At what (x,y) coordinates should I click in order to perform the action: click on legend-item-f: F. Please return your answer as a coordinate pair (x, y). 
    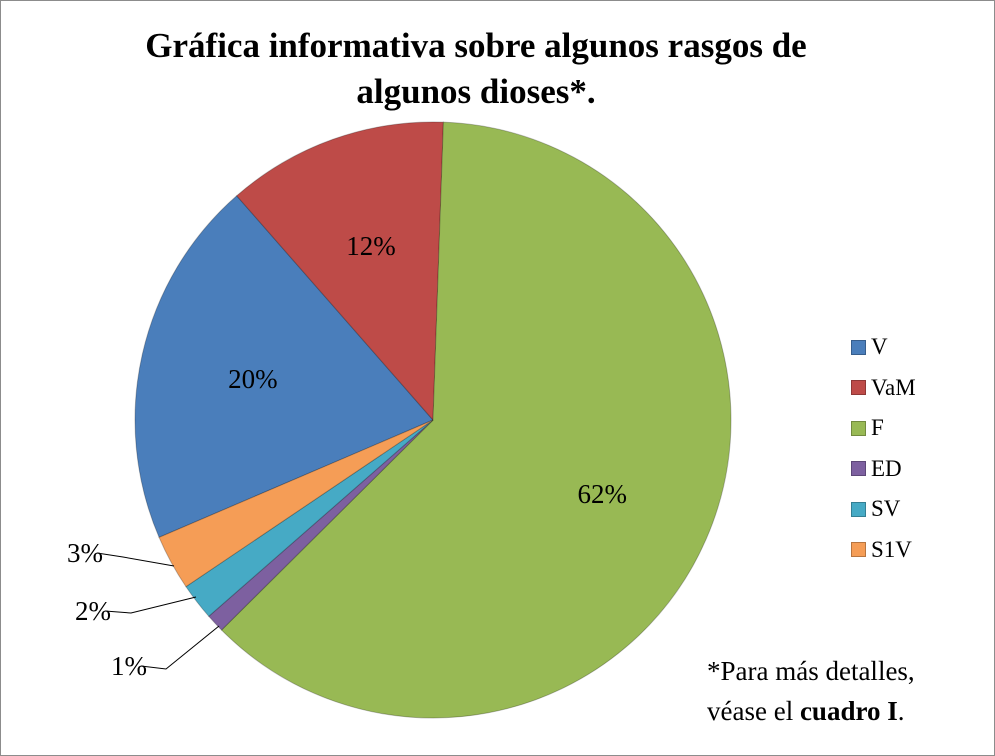
    Looking at the image, I should click on (883, 428).